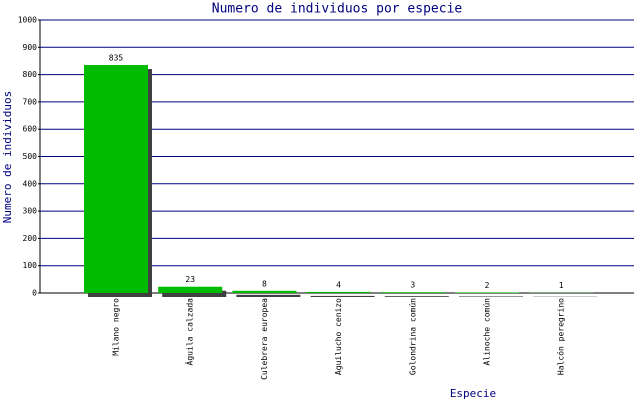 The image size is (640, 400). Describe the element at coordinates (116, 58) in the screenshot. I see `value-label: 835` at that location.